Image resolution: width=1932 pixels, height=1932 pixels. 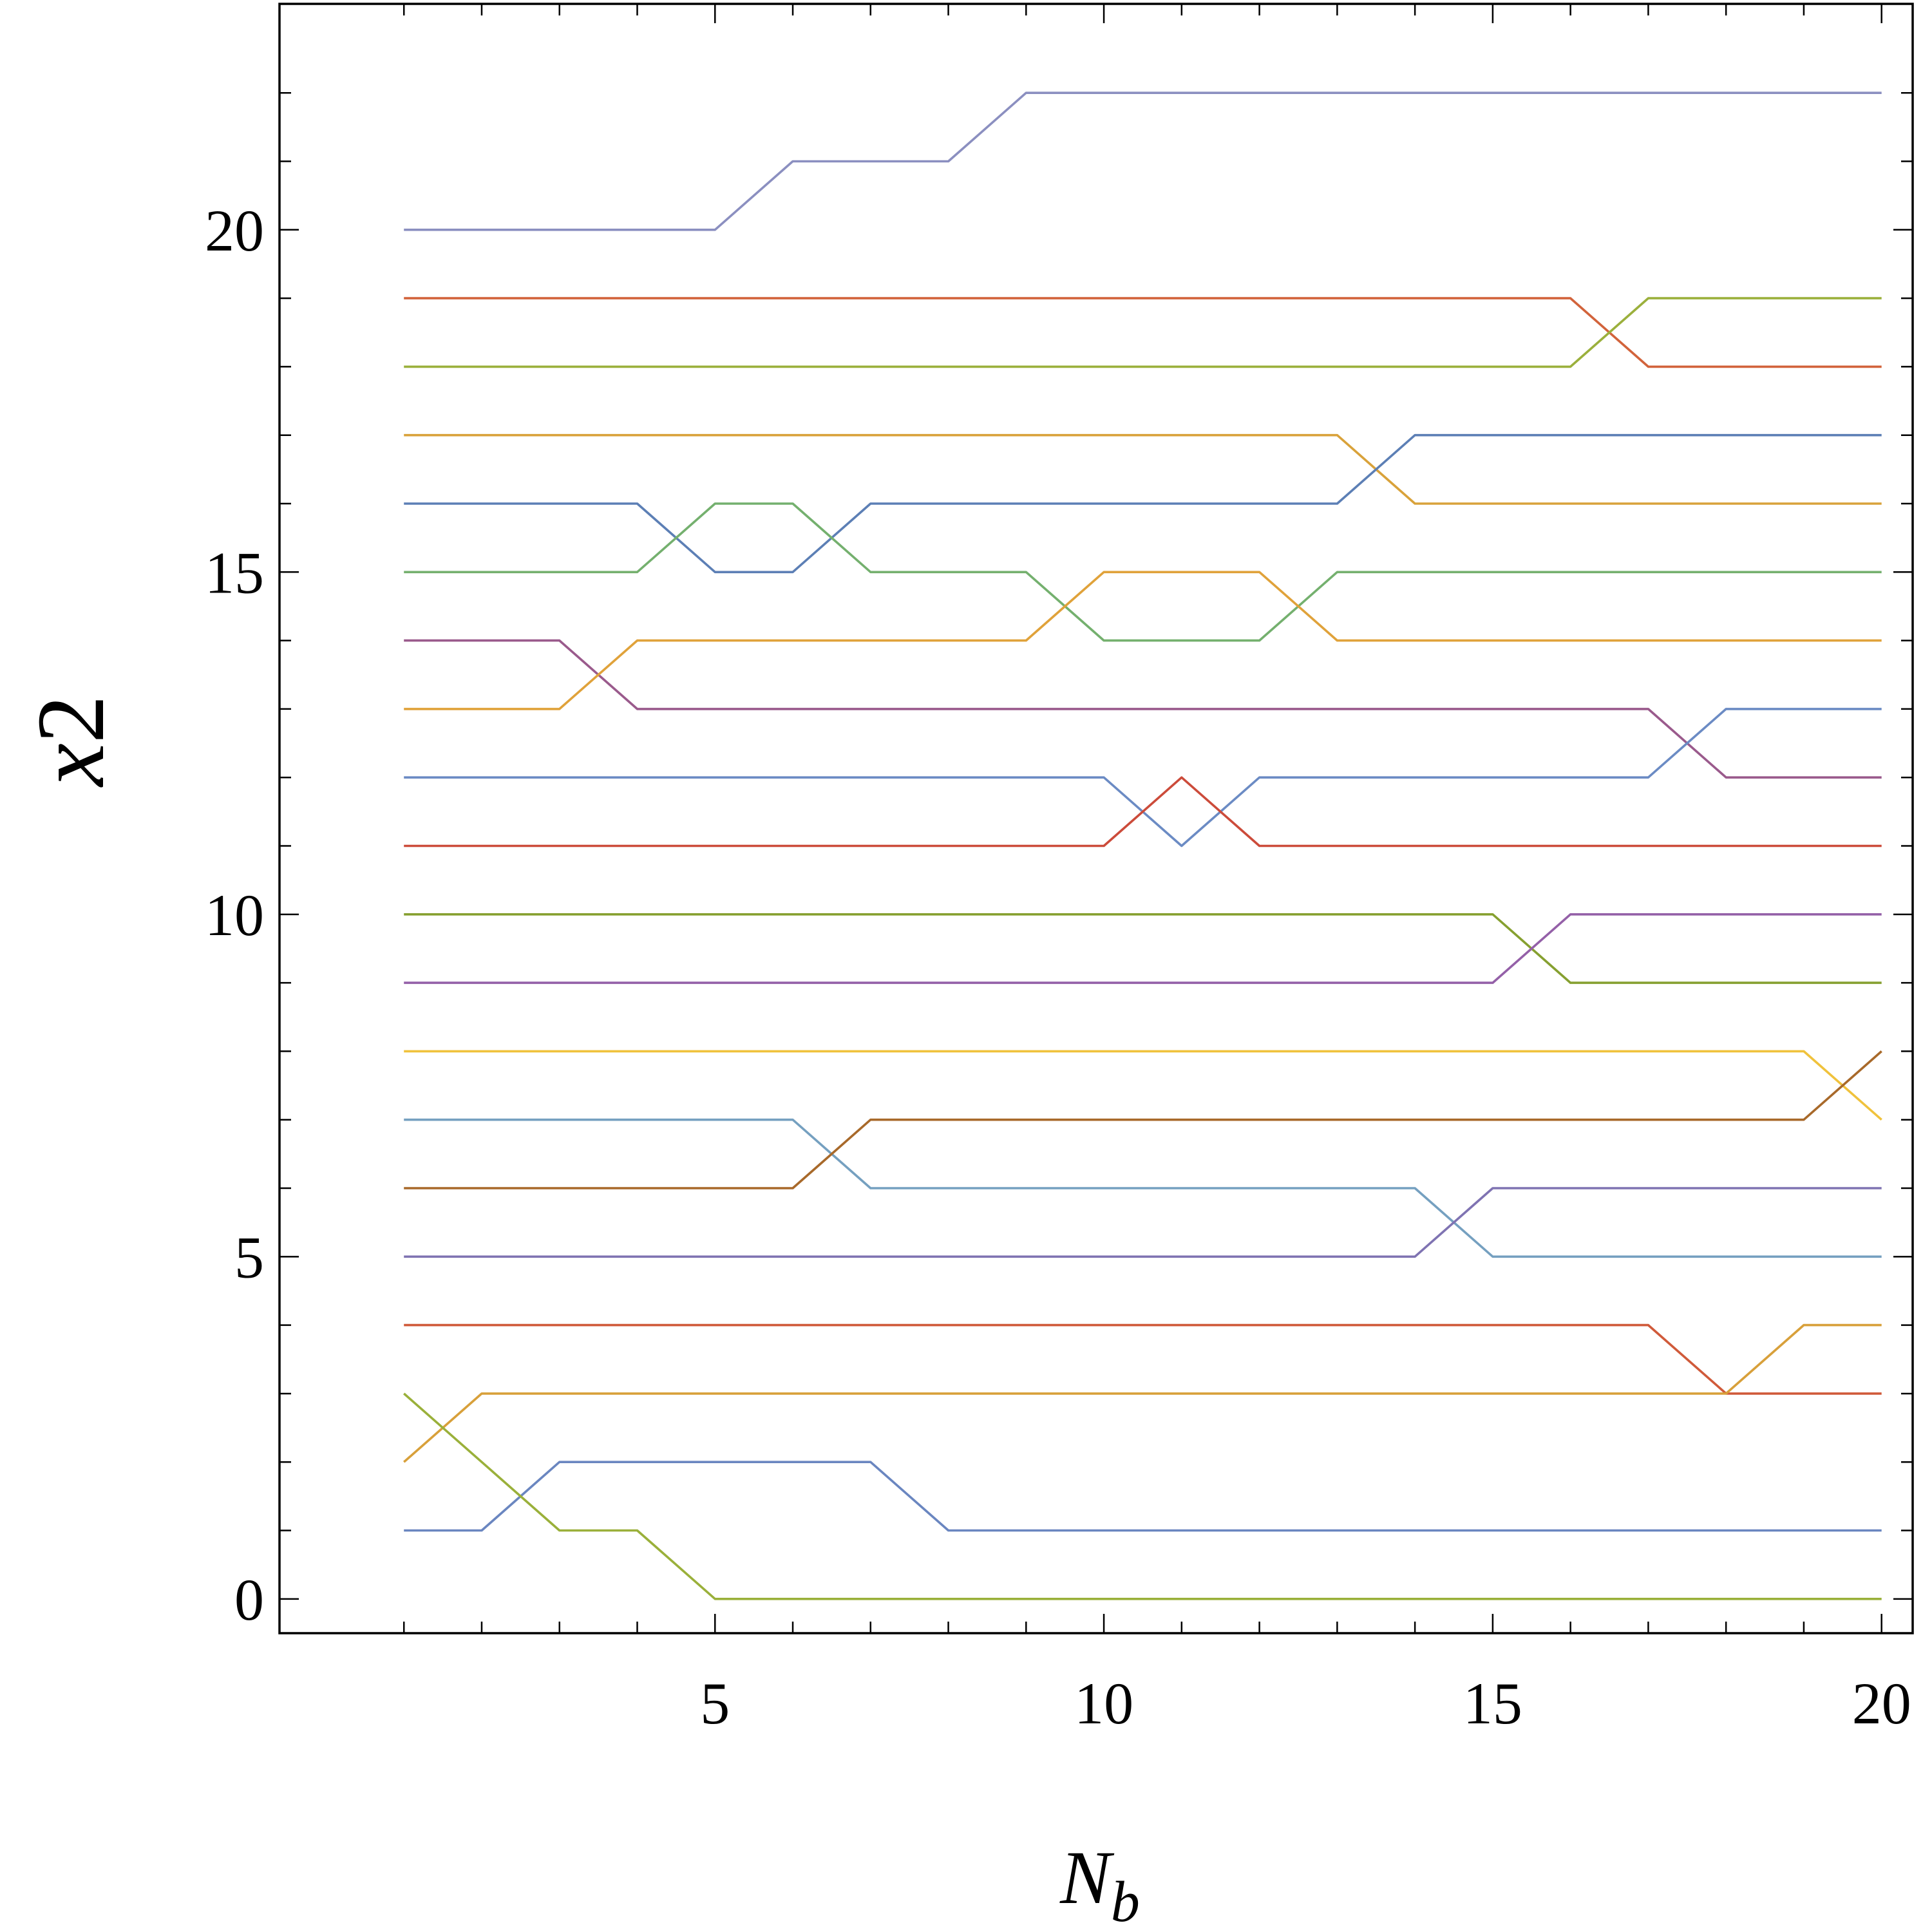 I want to click on y-tick-label: 5, so click(x=249, y=1257).